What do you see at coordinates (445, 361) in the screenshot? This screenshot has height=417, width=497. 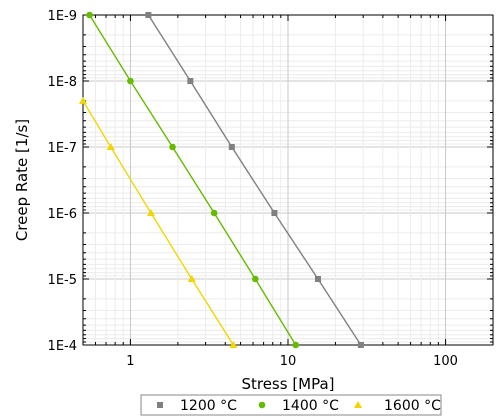 I see `x-tick-label: 100` at bounding box center [445, 361].